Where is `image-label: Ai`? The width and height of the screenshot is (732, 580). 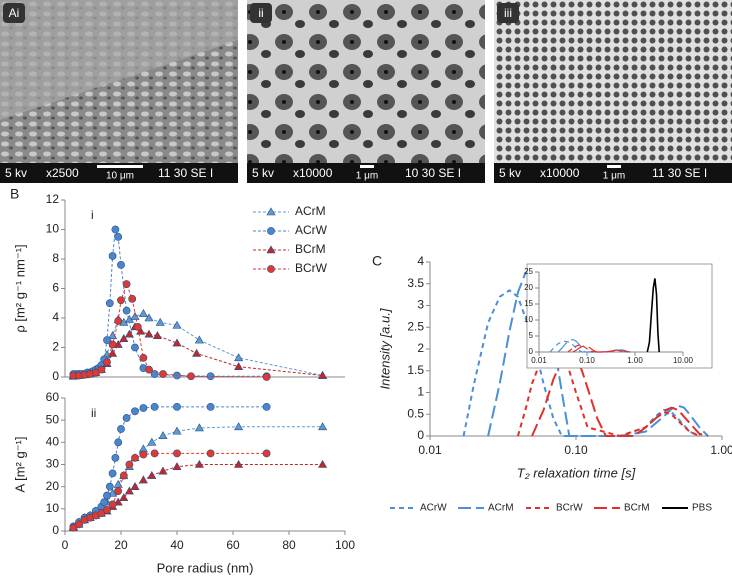 image-label: Ai is located at coordinates (14, 13).